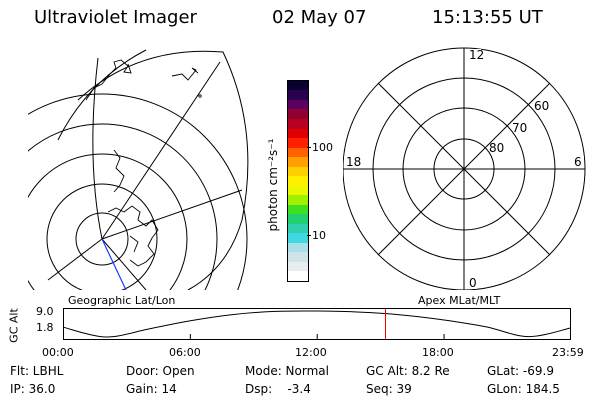  I want to click on colorbar-tick-10: 10, so click(319, 235).